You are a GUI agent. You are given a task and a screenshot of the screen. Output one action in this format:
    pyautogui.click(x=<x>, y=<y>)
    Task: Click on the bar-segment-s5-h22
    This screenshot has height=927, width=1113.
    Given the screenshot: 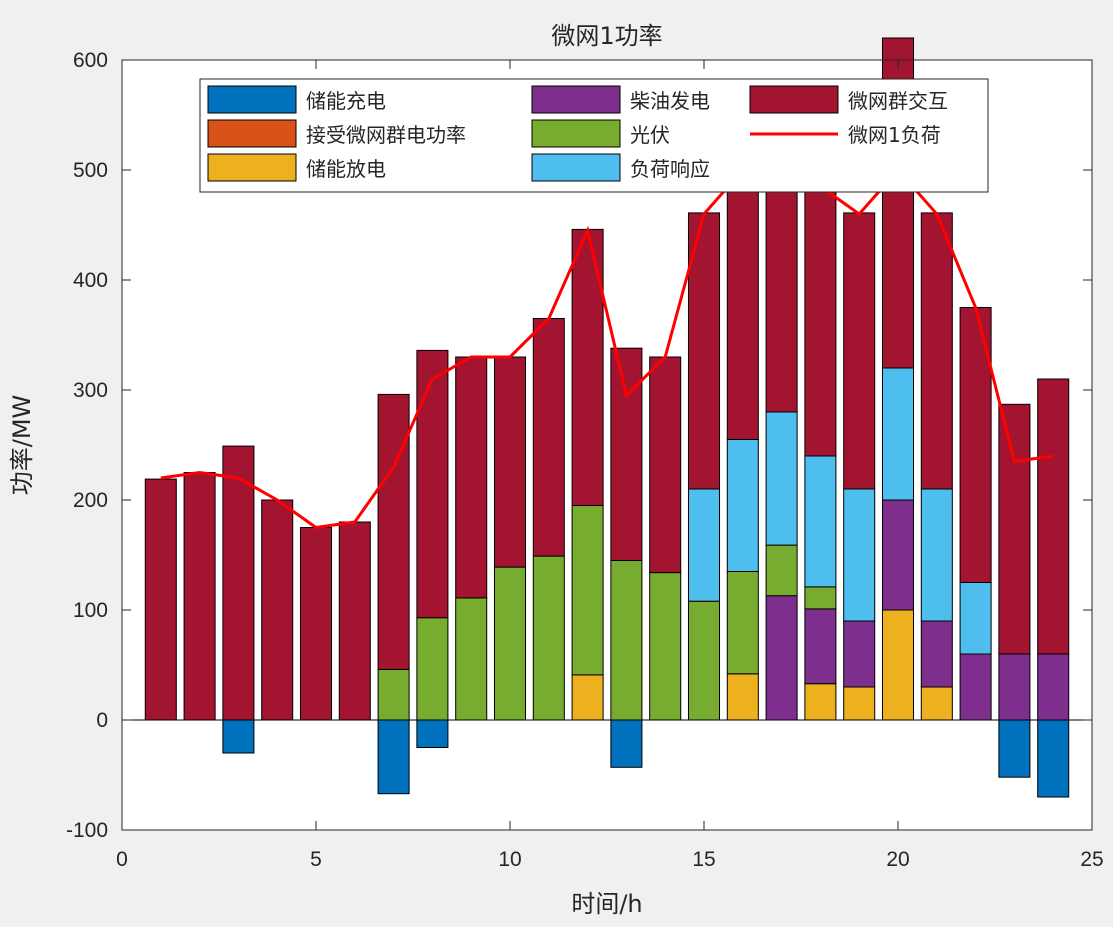 What is the action you would take?
    pyautogui.click(x=975, y=618)
    